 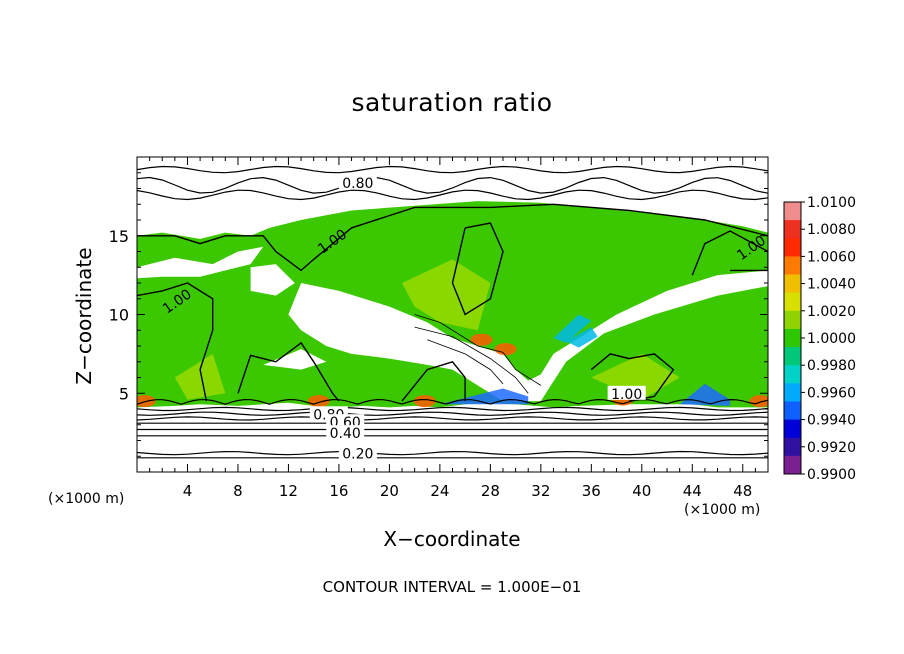 What do you see at coordinates (338, 491) in the screenshot?
I see `x-tick-label-3: 16` at bounding box center [338, 491].